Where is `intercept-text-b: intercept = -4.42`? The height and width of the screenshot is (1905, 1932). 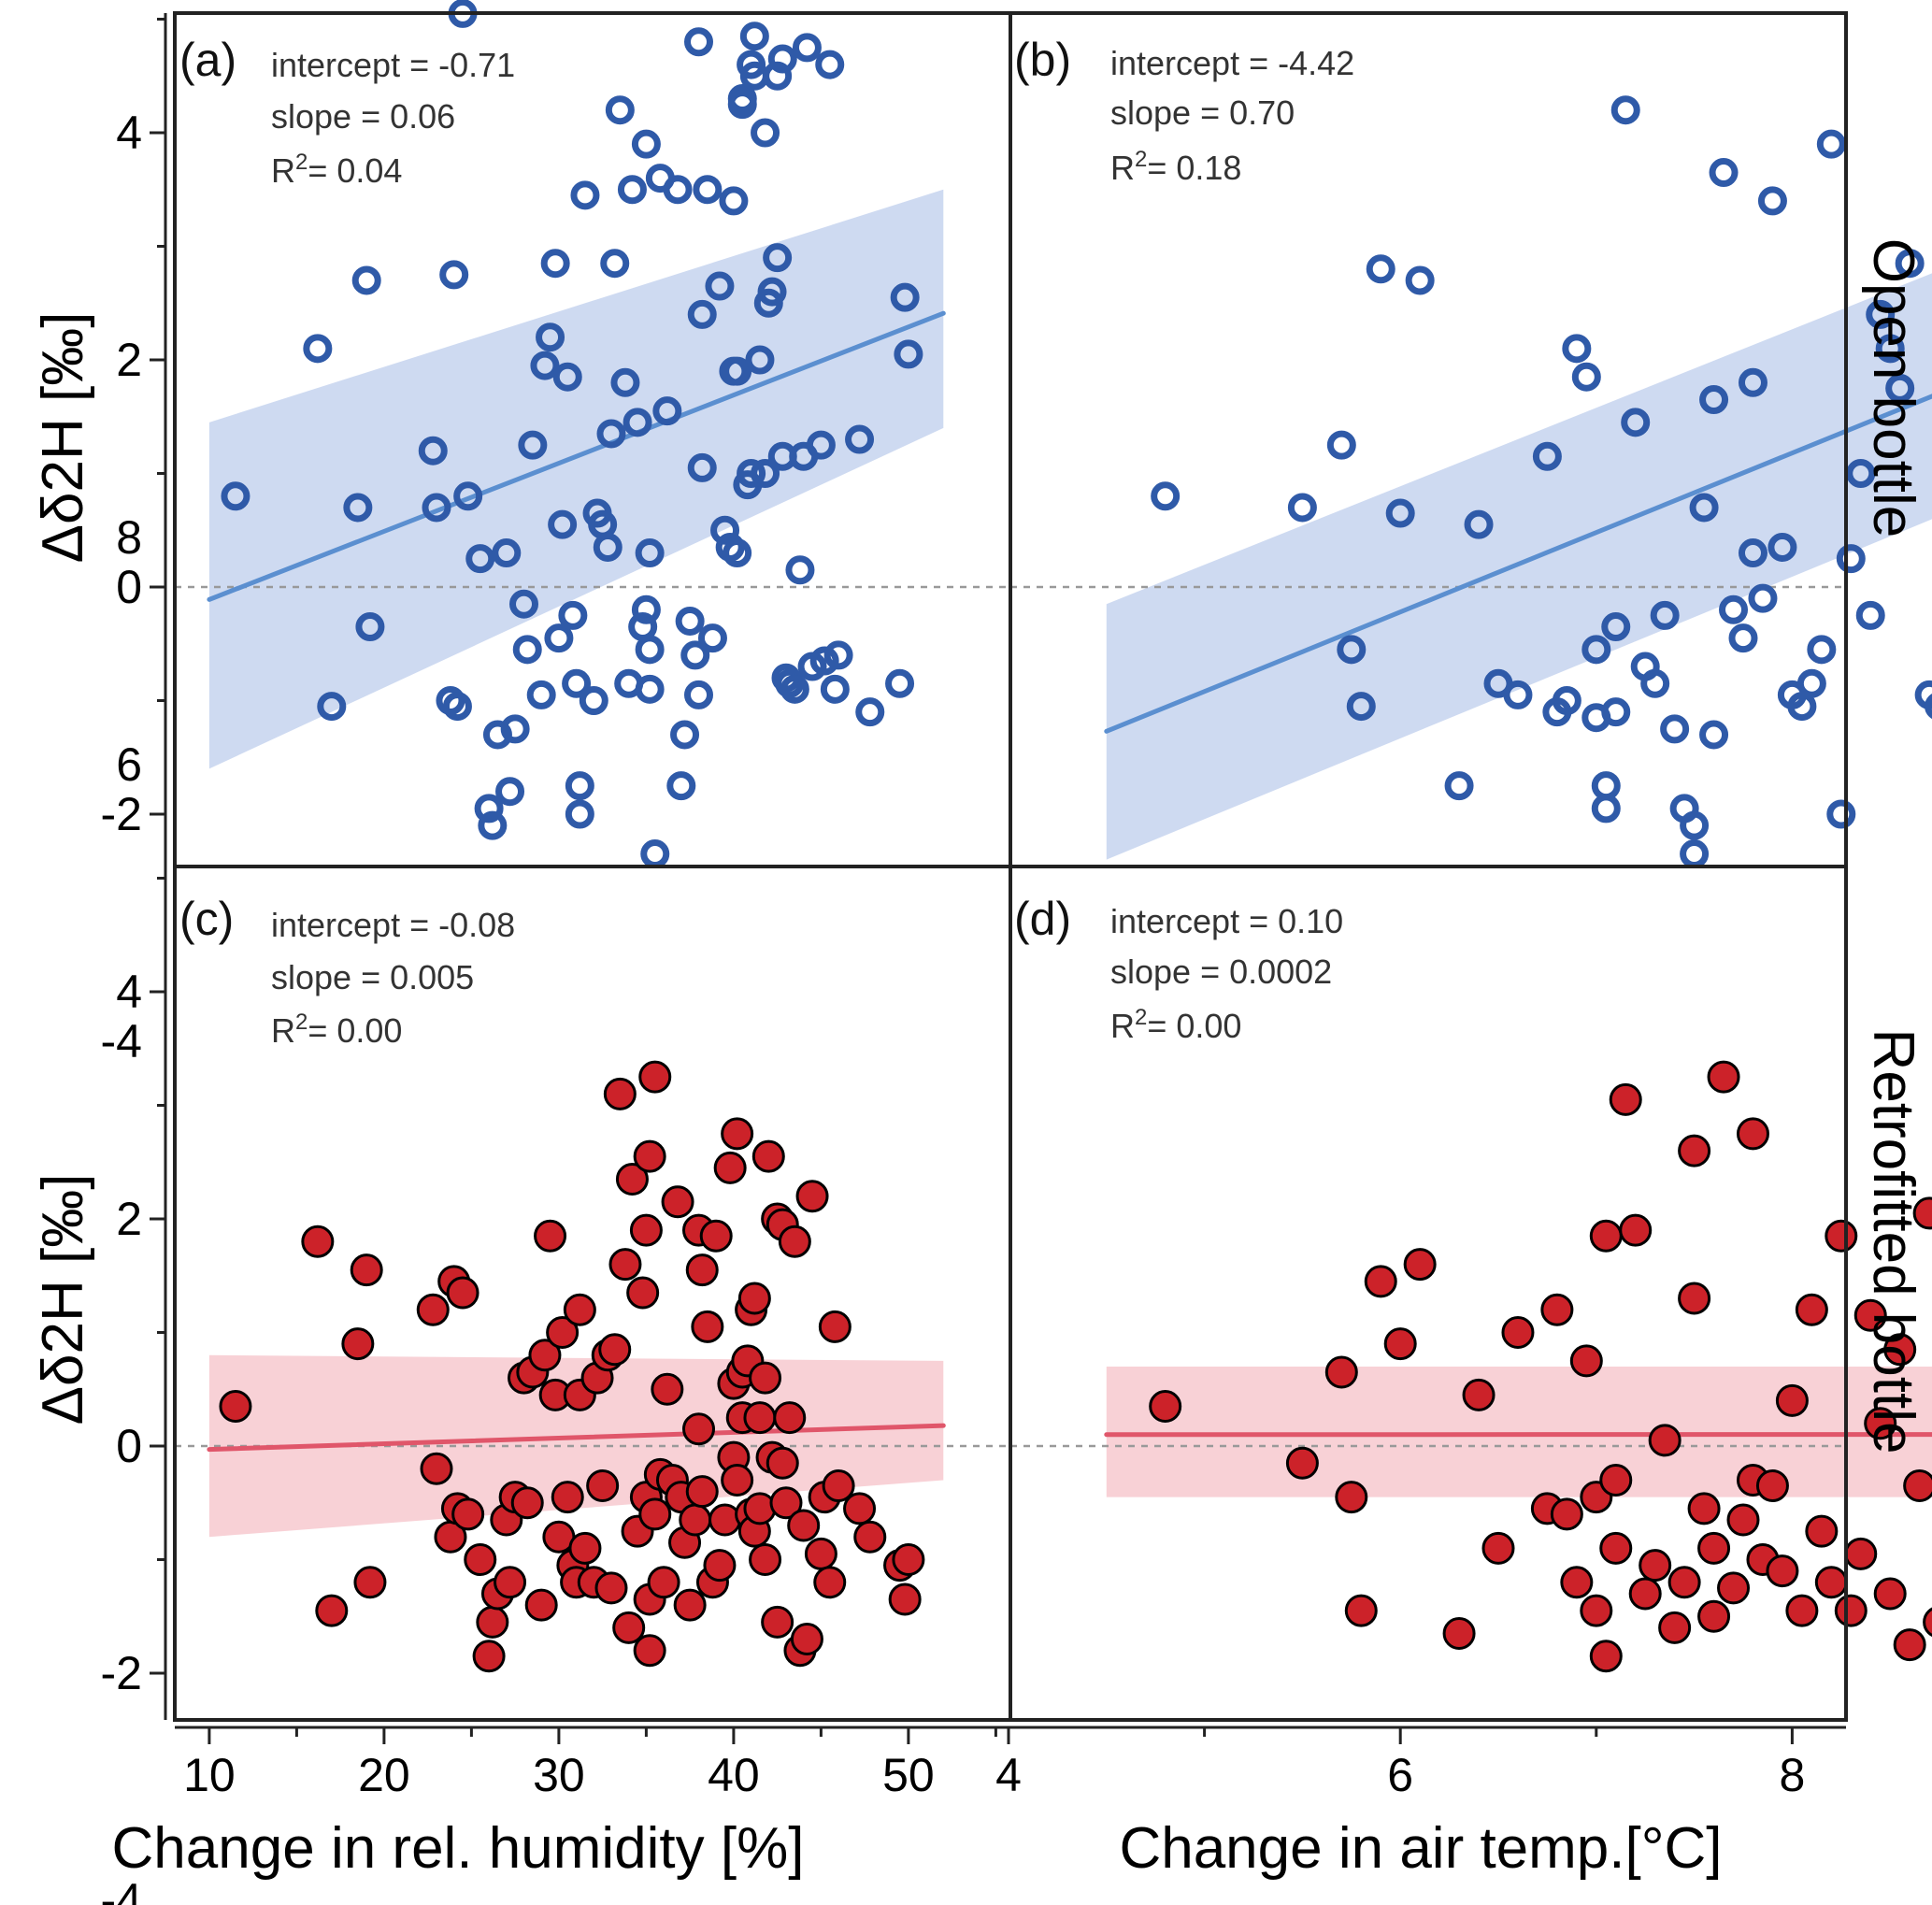 intercept-text-b: intercept = -4.42 is located at coordinates (1232, 63).